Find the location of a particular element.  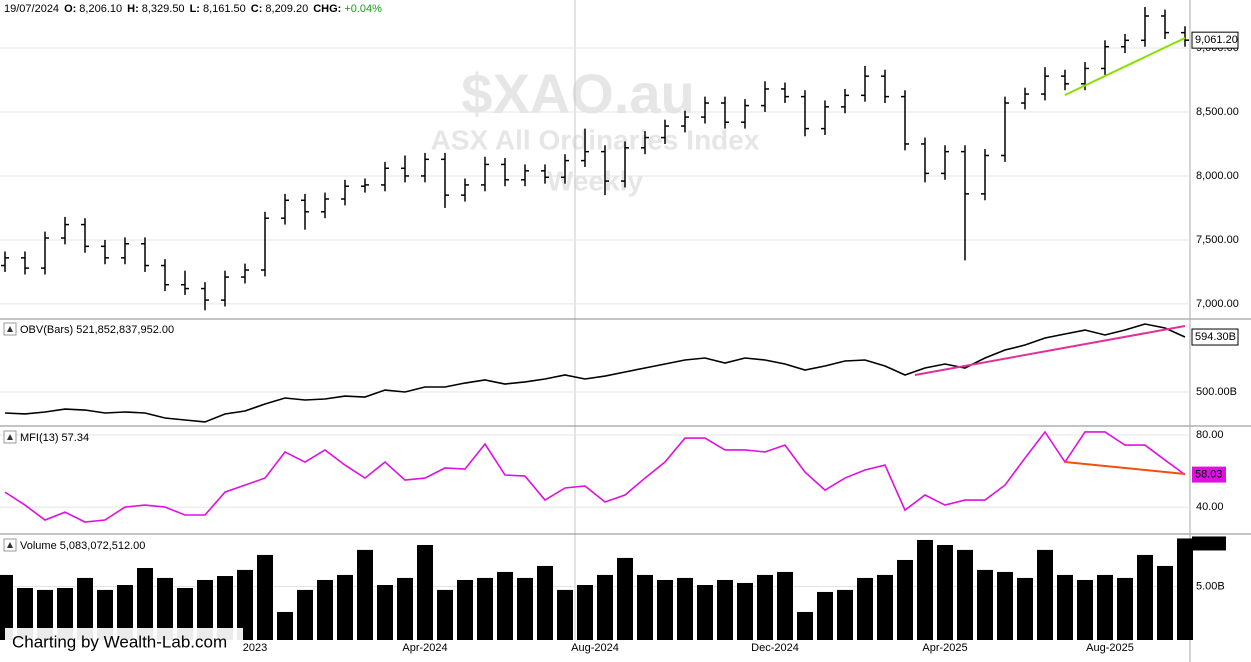

header-date: 19/07/2024 is located at coordinates (31, 9).